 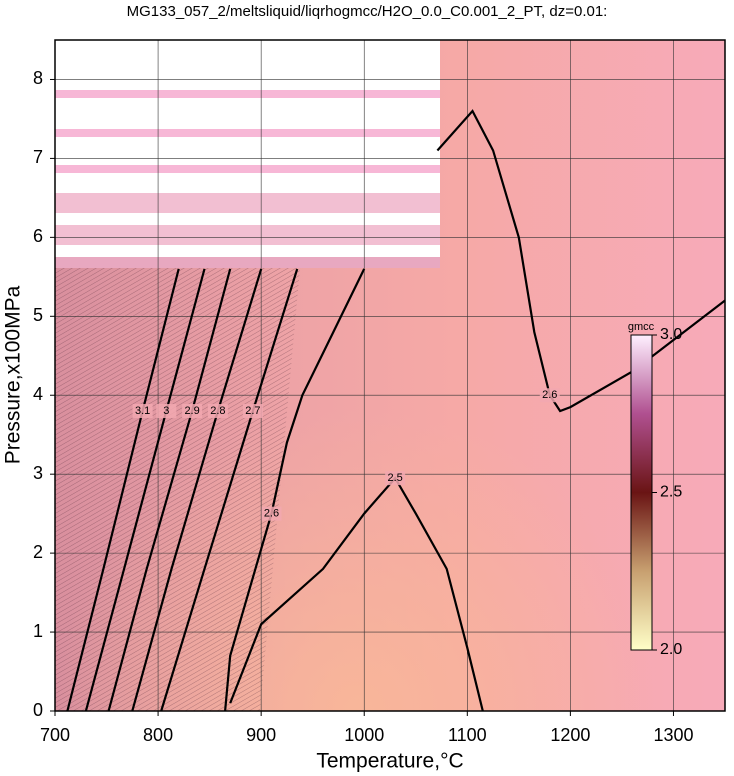 What do you see at coordinates (673, 735) in the screenshot?
I see `x-tick-label: 1300` at bounding box center [673, 735].